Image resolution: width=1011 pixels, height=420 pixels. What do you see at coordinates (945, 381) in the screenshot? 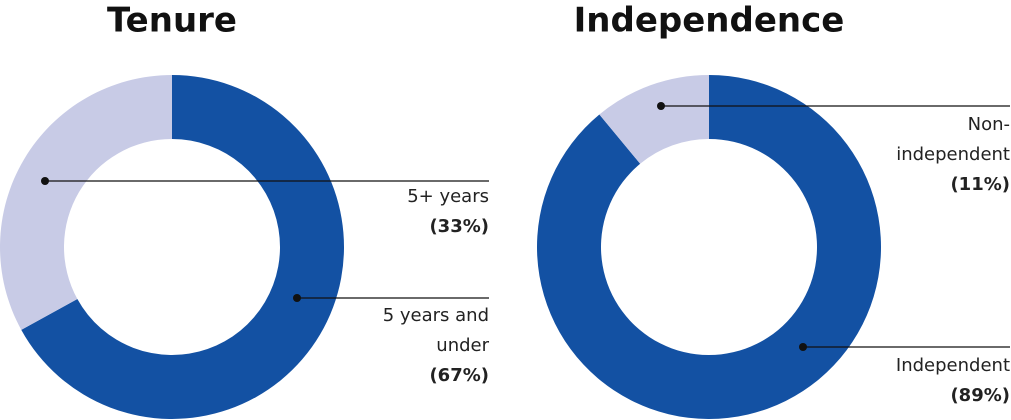
I see `slice-label: Independent (89%)` at bounding box center [945, 381].